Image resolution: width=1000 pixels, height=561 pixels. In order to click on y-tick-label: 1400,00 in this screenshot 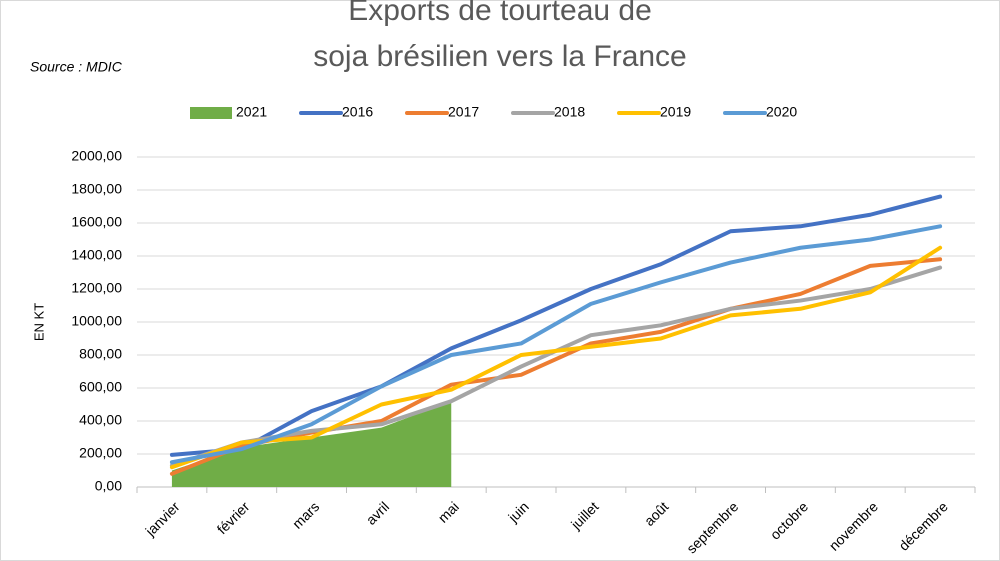, I will do `click(96, 255)`.